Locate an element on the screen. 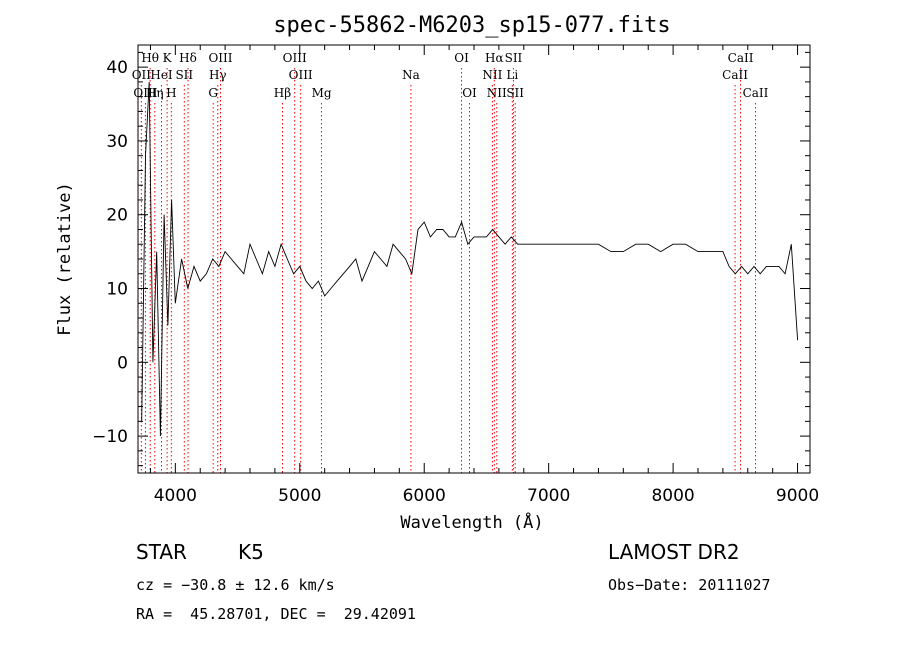 Image resolution: width=900 pixels, height=650 pixels. line-label-10: HeI is located at coordinates (161, 75).